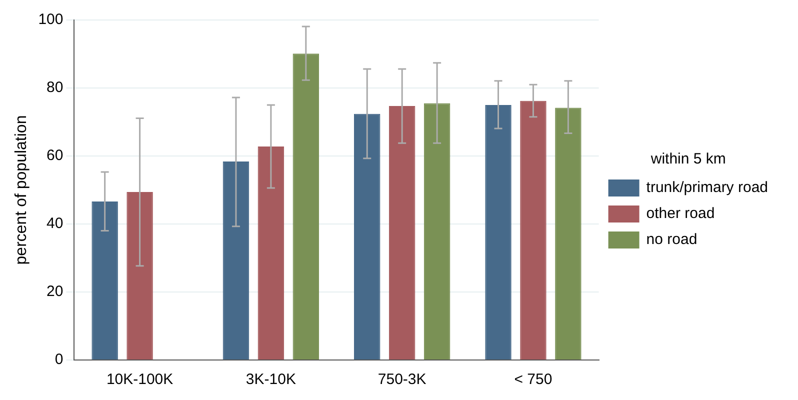  What do you see at coordinates (688, 159) in the screenshot?
I see `legend-title: within 5 km` at bounding box center [688, 159].